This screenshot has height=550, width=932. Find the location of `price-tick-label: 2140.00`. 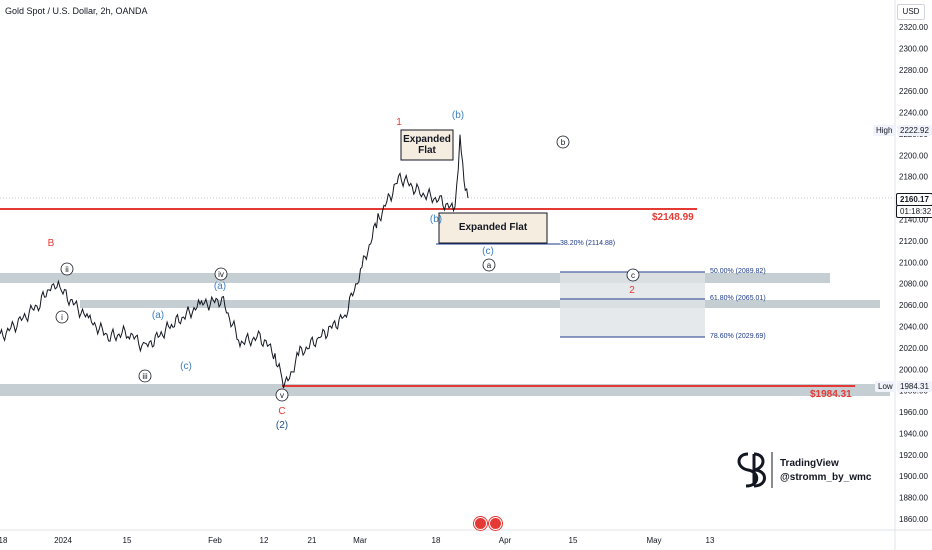

price-tick-label: 2140.00 is located at coordinates (913, 220).